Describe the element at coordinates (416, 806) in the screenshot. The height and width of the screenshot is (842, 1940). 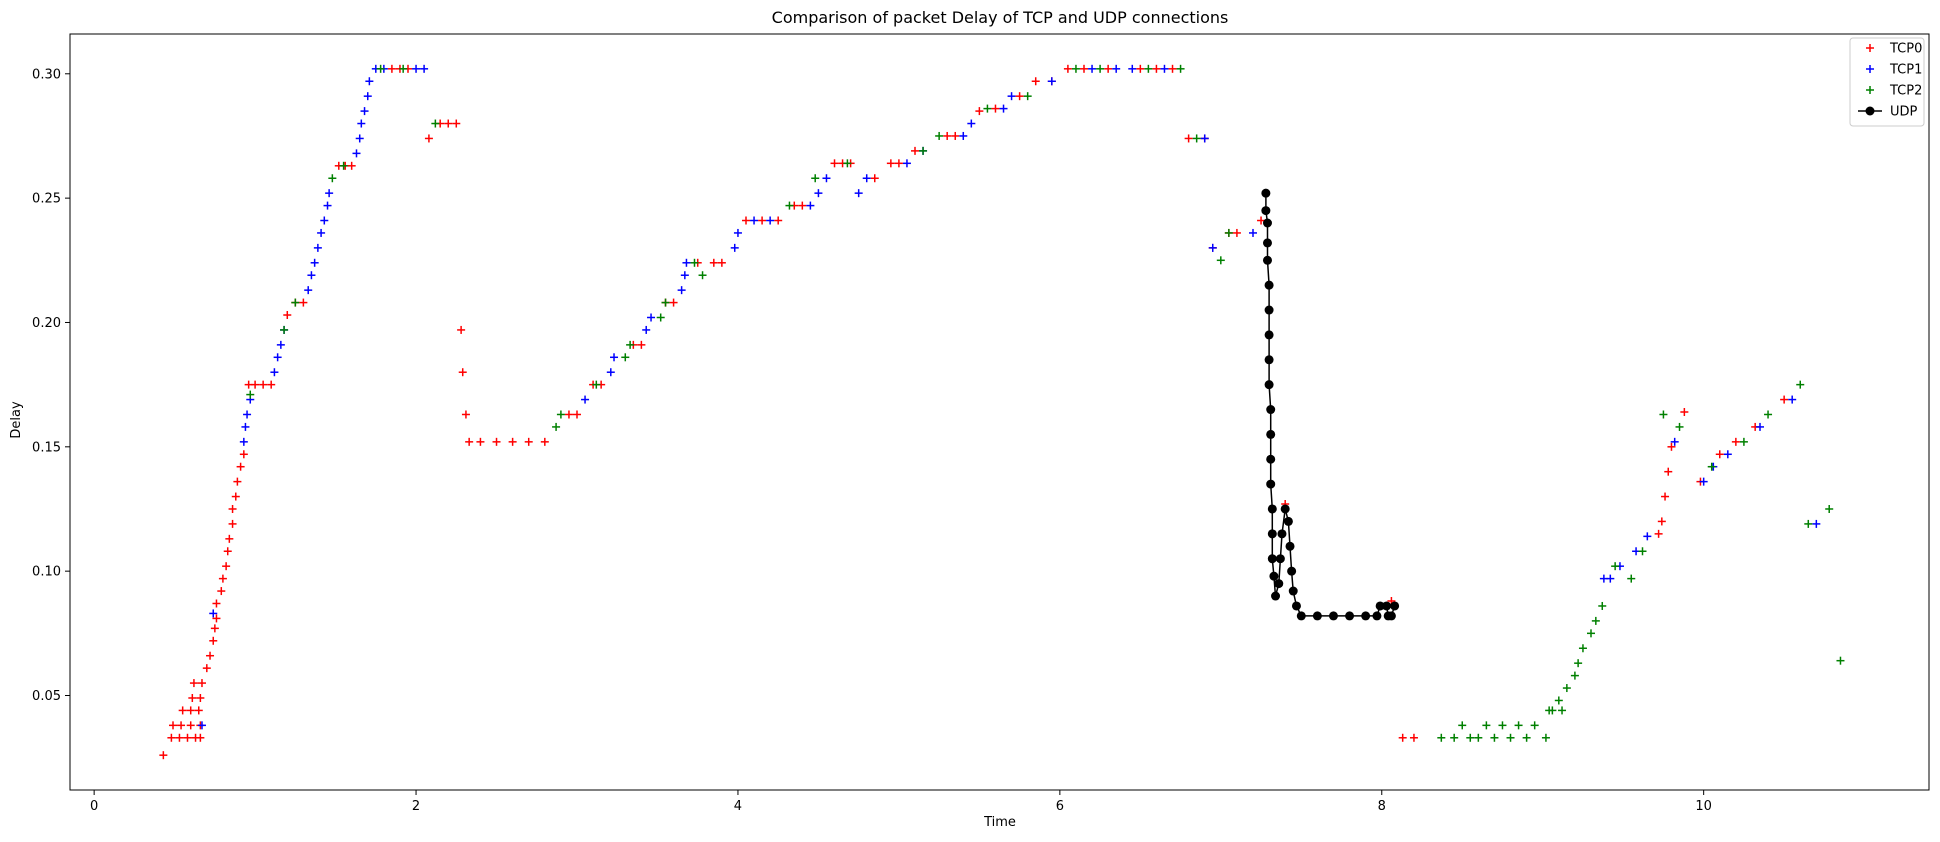
I see `x-tick-label: 2` at that location.